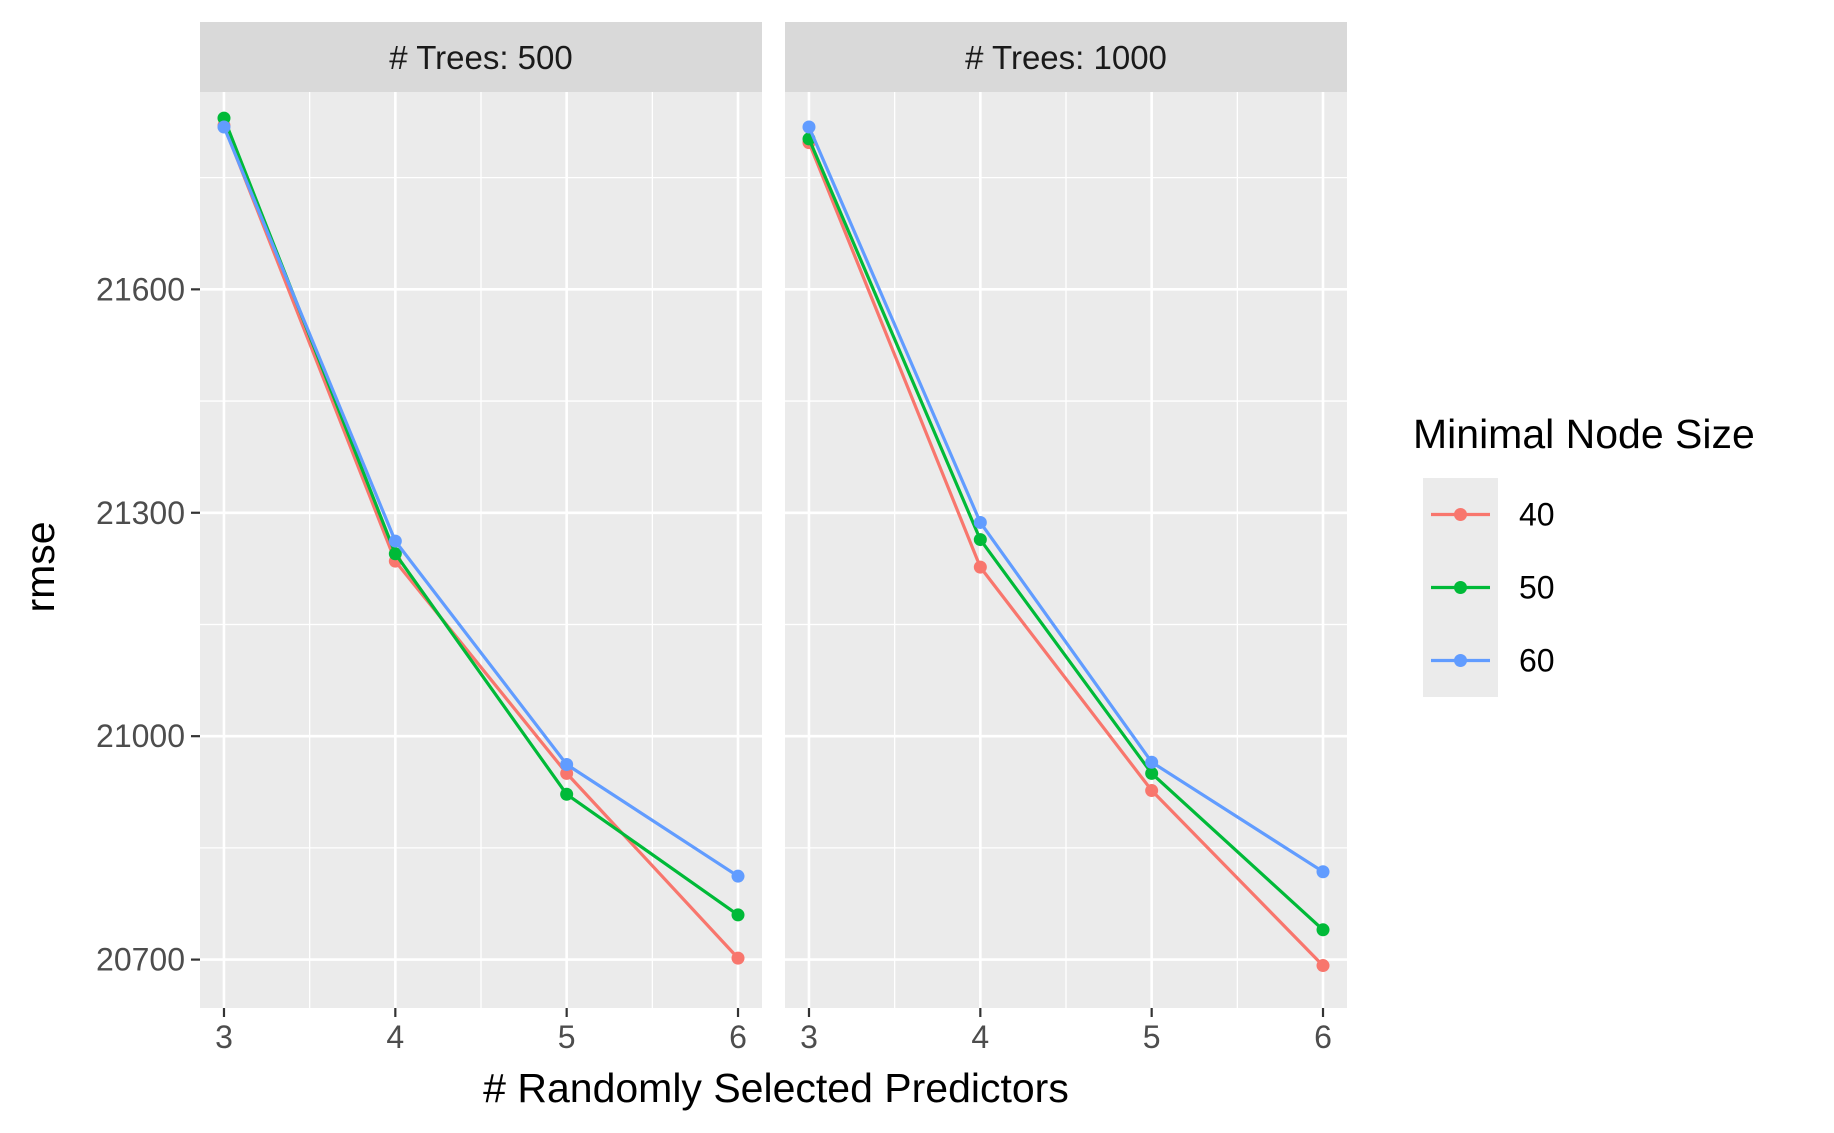  What do you see at coordinates (980, 567) in the screenshot?
I see `data-point-40-x4` at bounding box center [980, 567].